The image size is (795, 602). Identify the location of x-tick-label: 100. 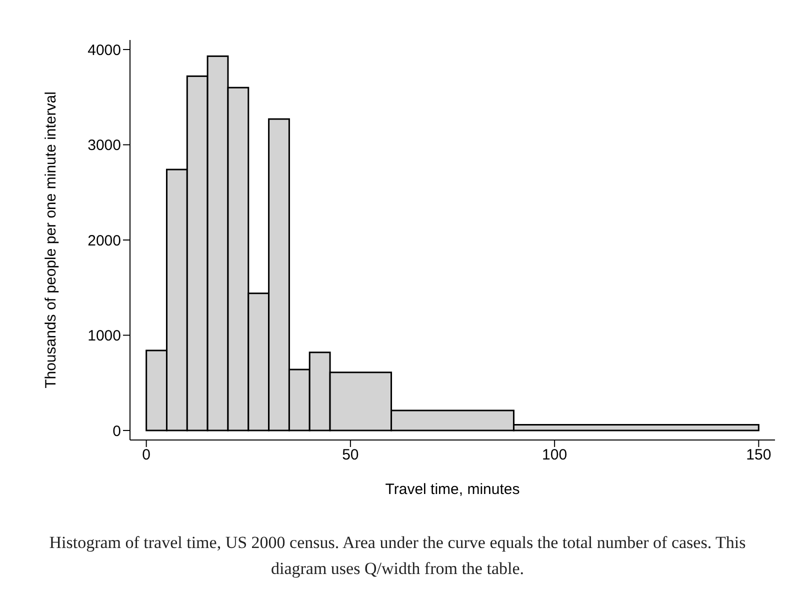
(555, 455).